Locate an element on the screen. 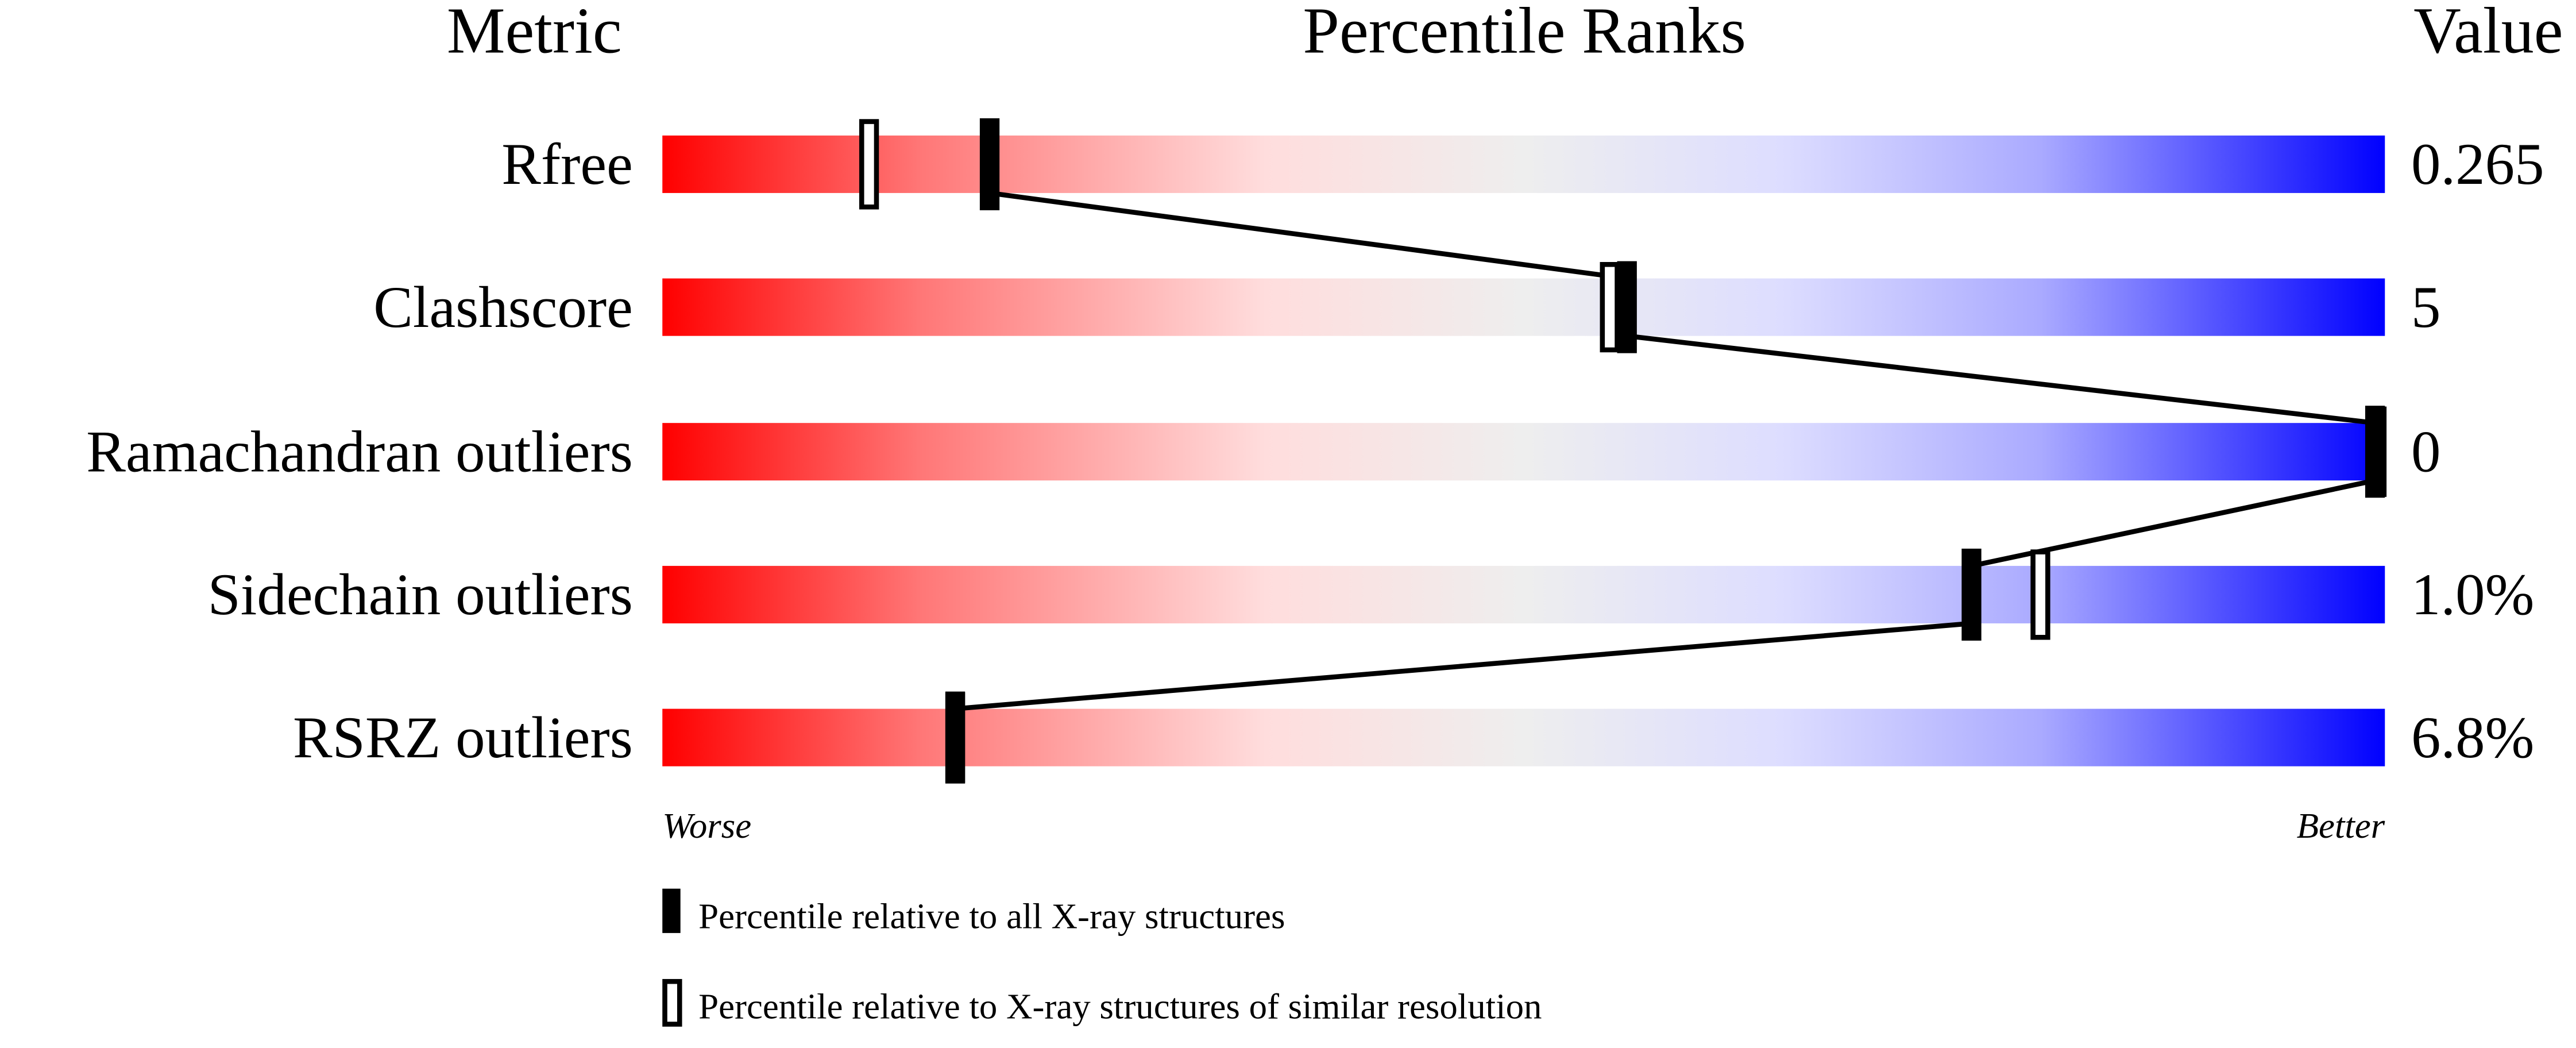  header-percentile-ranks: Percentile Ranks is located at coordinates (1524, 33).